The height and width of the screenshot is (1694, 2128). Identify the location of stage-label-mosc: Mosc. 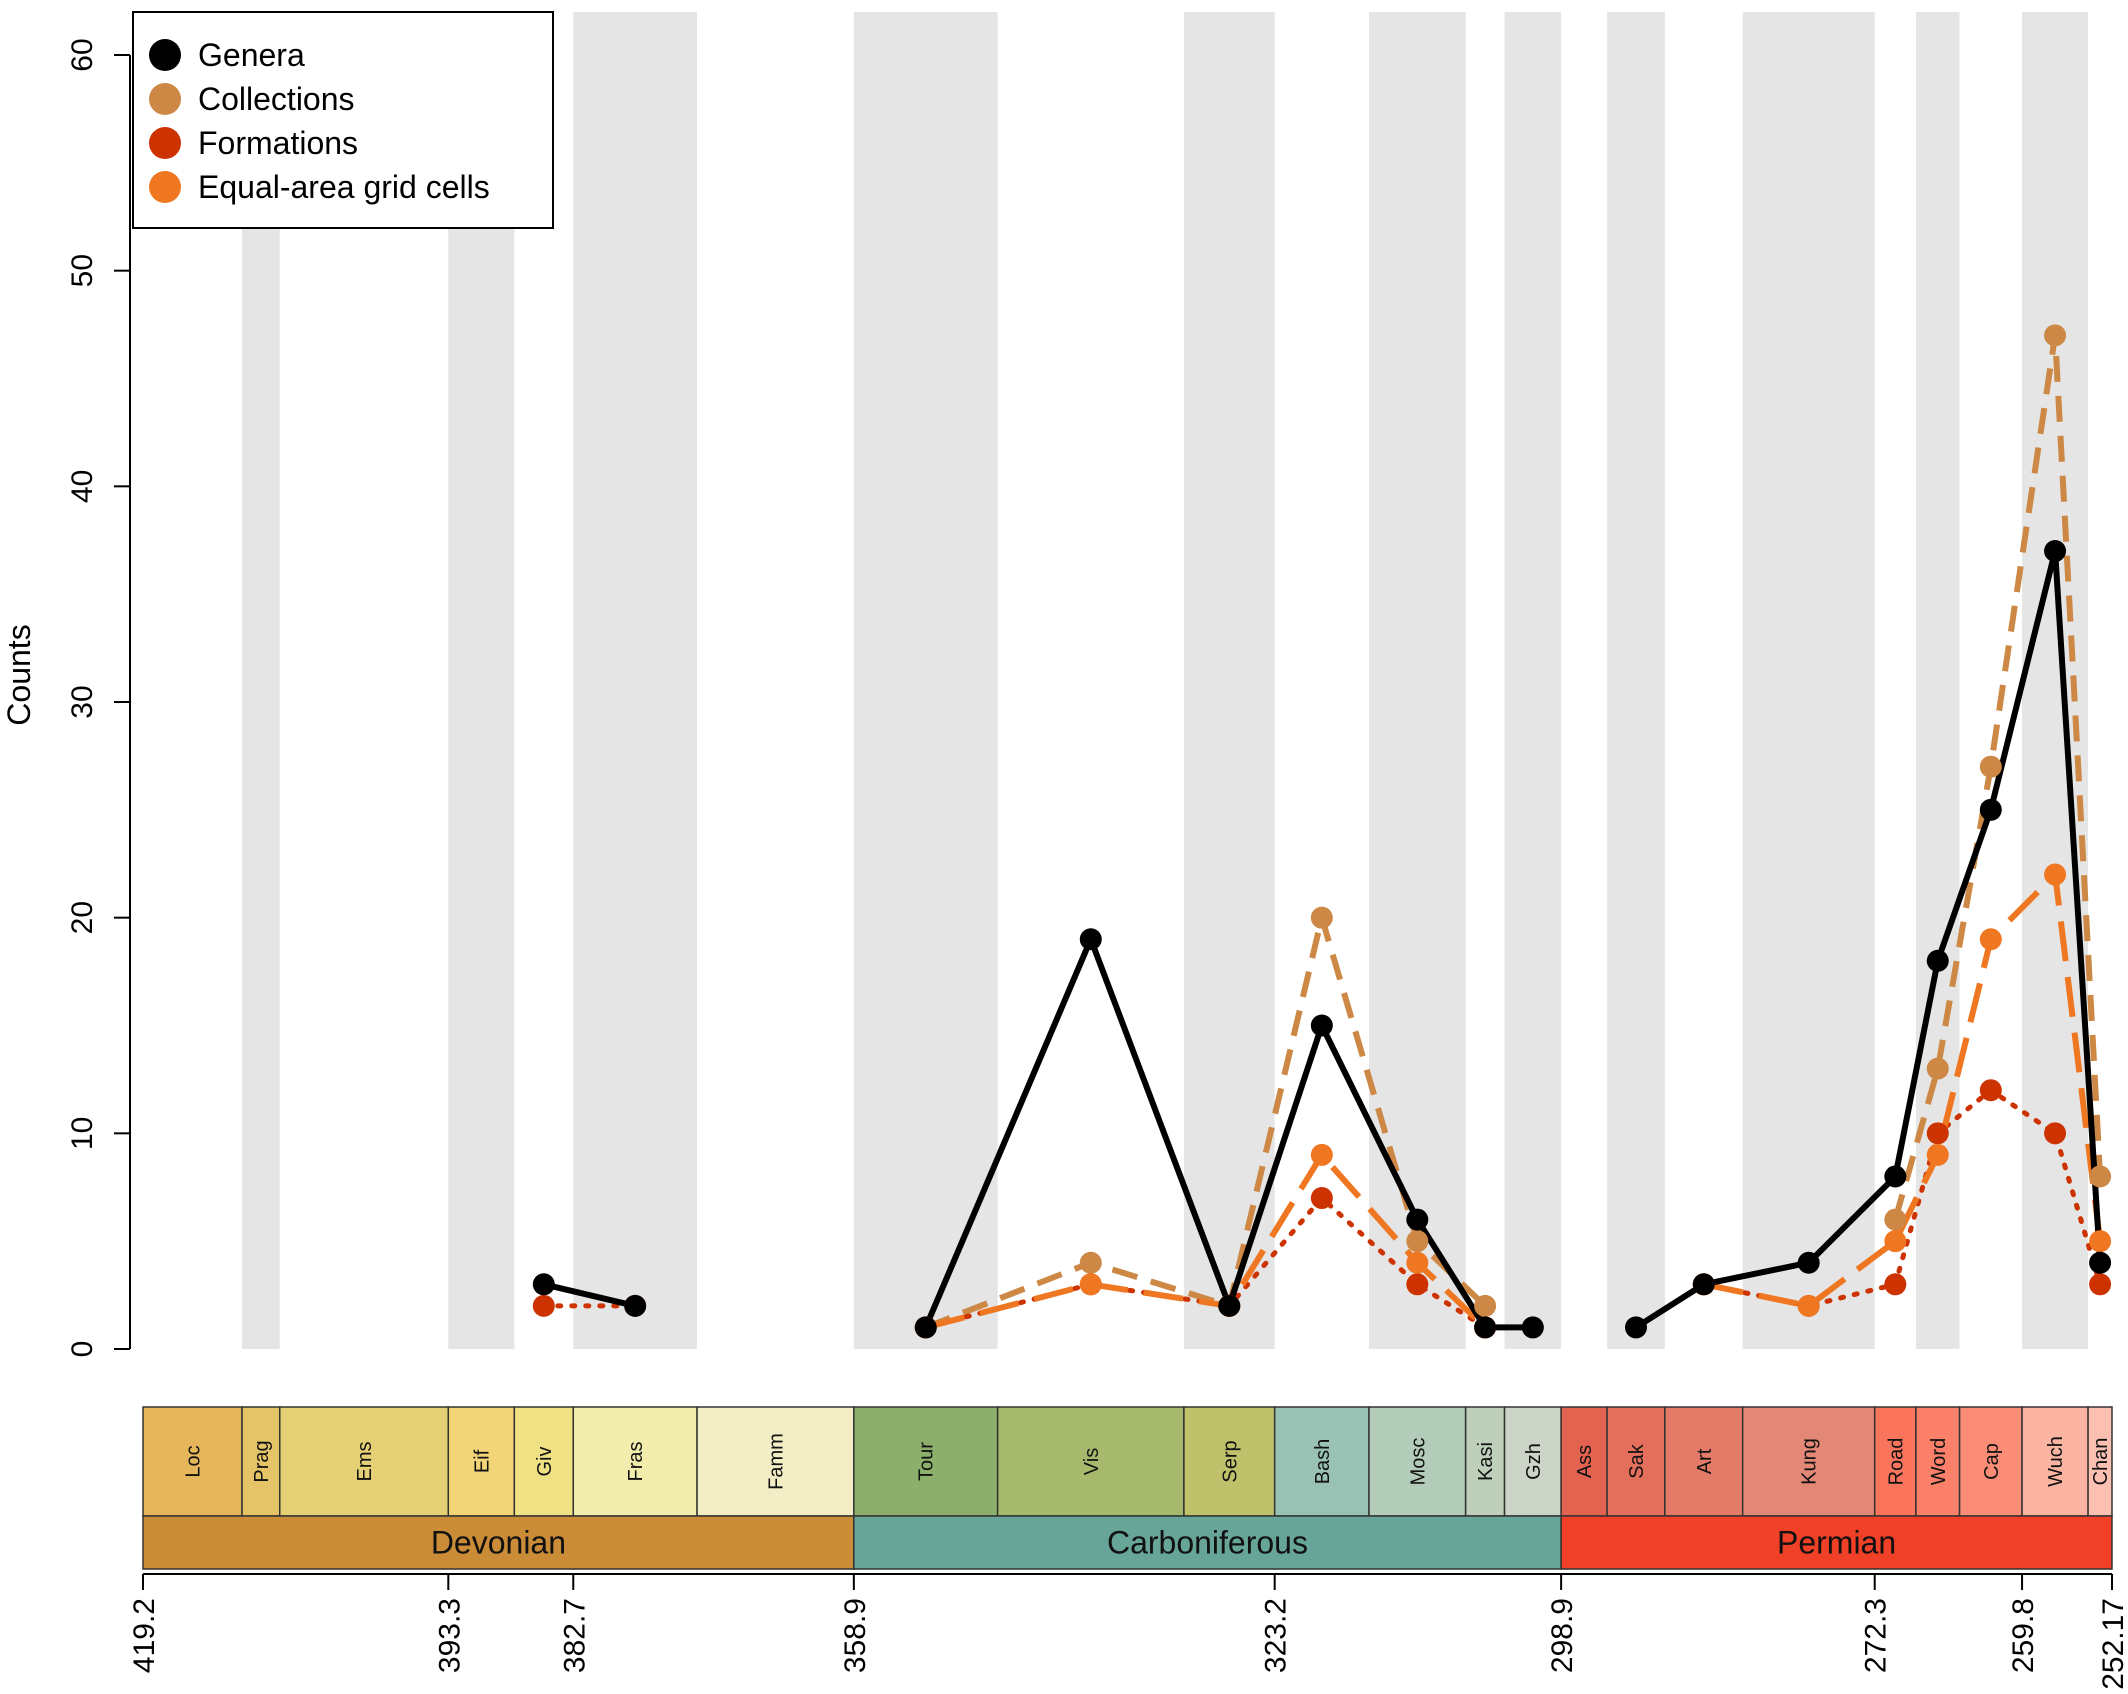
(1418, 1462).